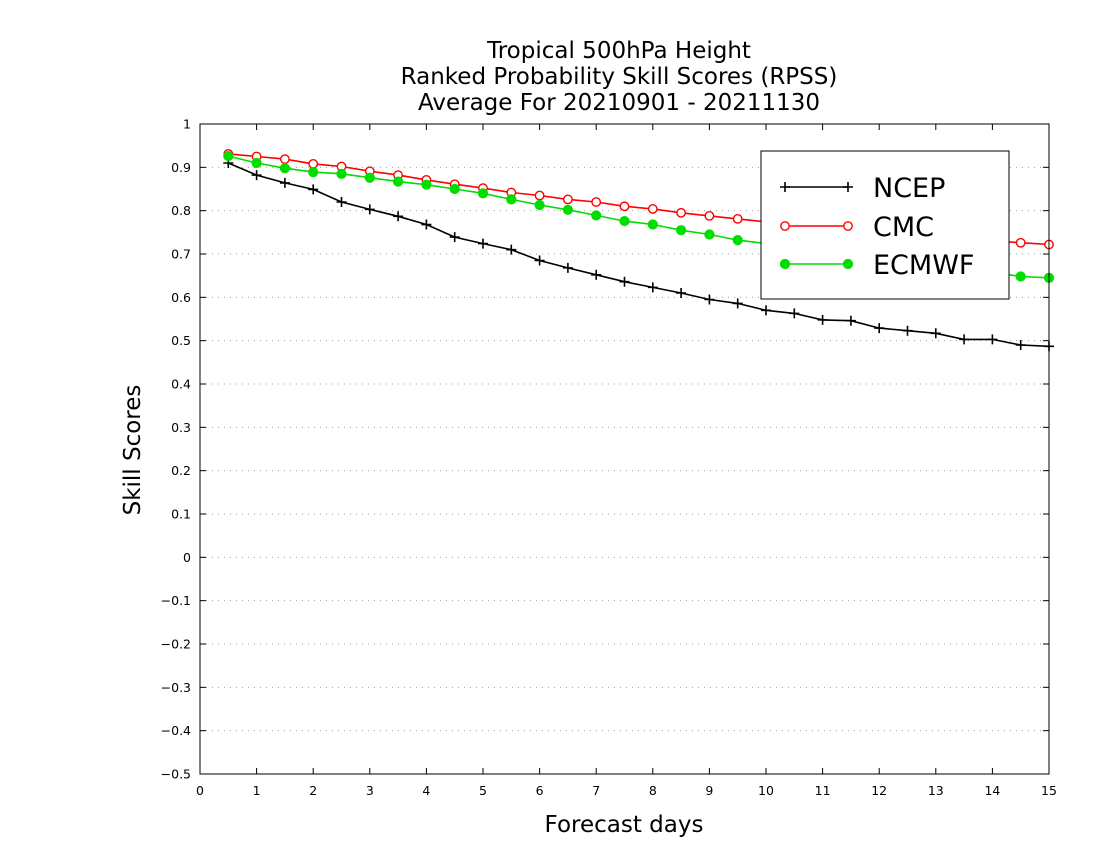 This screenshot has height=850, width=1100. Describe the element at coordinates (176, 600) in the screenshot. I see `y-tick-label: −0.1` at that location.